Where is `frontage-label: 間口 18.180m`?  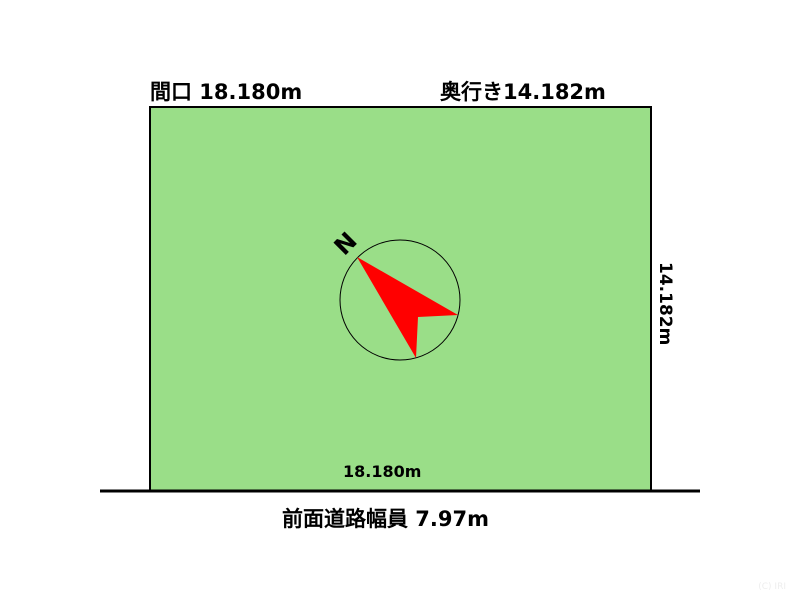 frontage-label: 間口 18.180m is located at coordinates (226, 92).